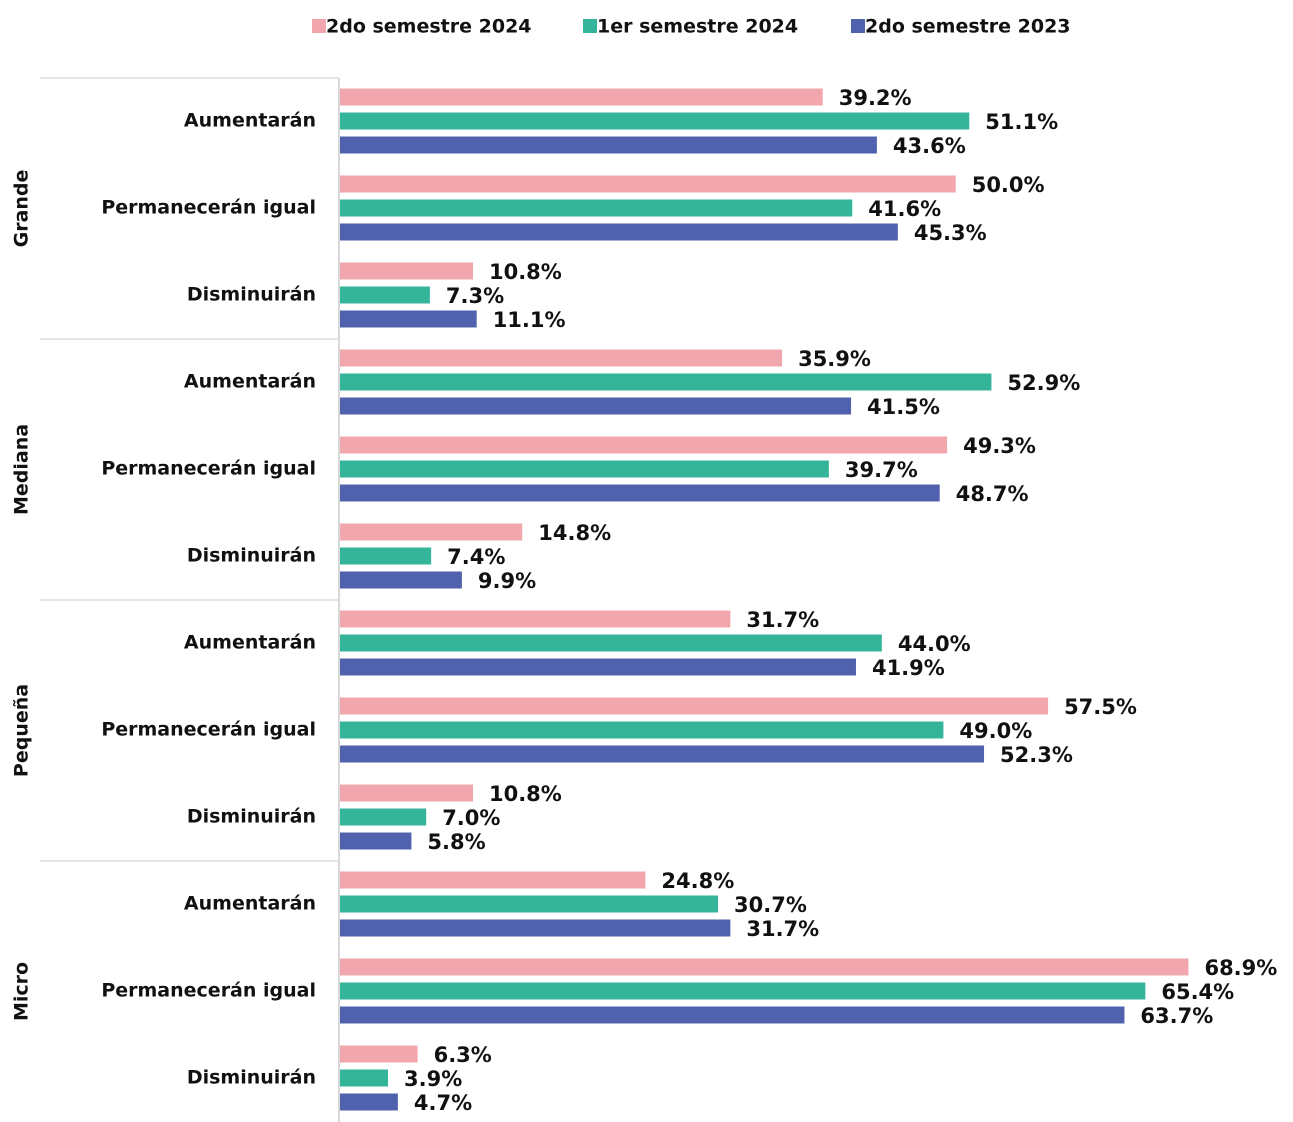 The image size is (1293, 1122). I want to click on value-label: 51.1%, so click(1021, 122).